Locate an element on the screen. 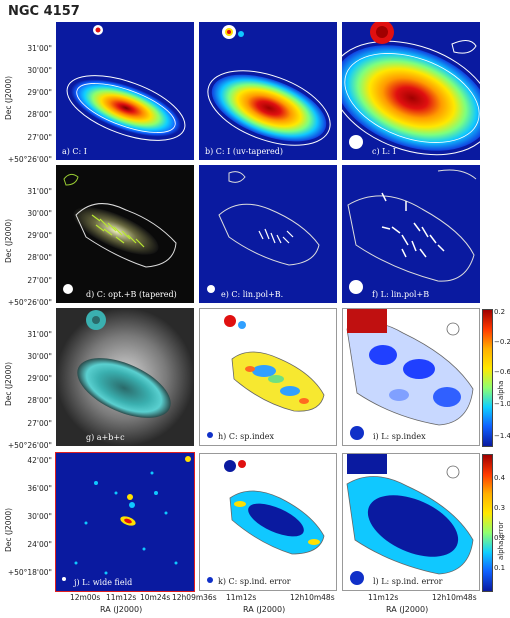 The height and width of the screenshot is (618, 510). figure-title: NGC 4157 is located at coordinates (44, 11).